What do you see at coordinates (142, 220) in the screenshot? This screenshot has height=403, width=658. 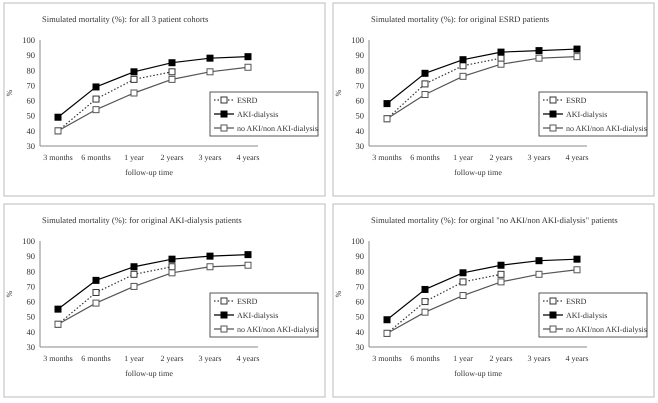 I see `chart-title: Simulated mortality (%): for original AKI-dialysis patients` at bounding box center [142, 220].